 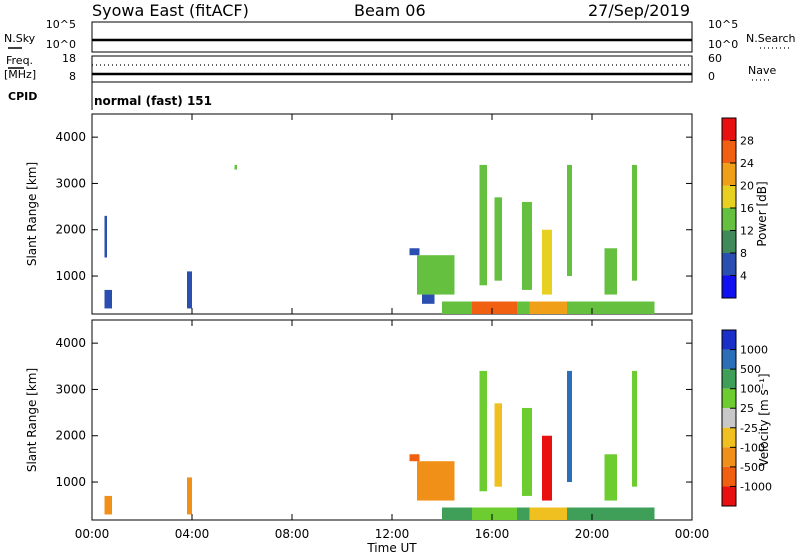 I want to click on velocity-cbar-tick-label: 1000, so click(x=754, y=350).